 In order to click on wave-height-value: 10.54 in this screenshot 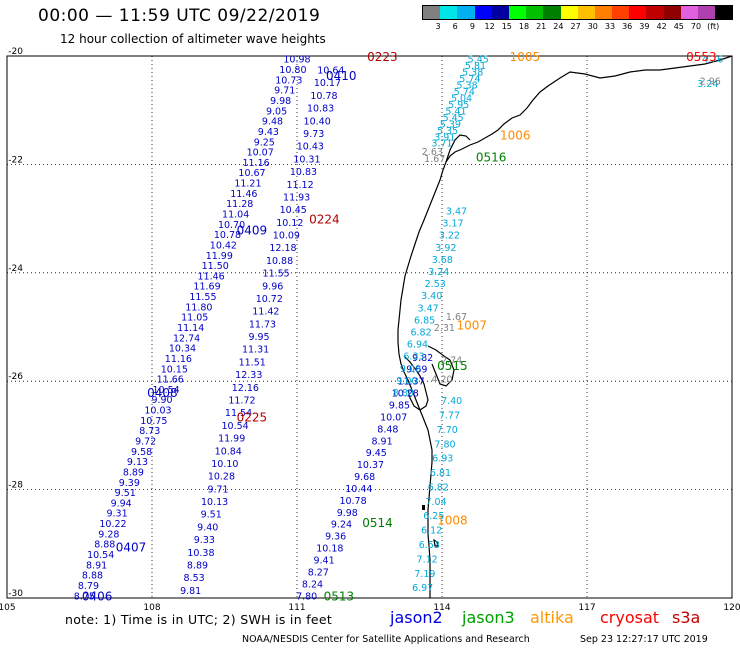, I will do `click(100, 555)`.